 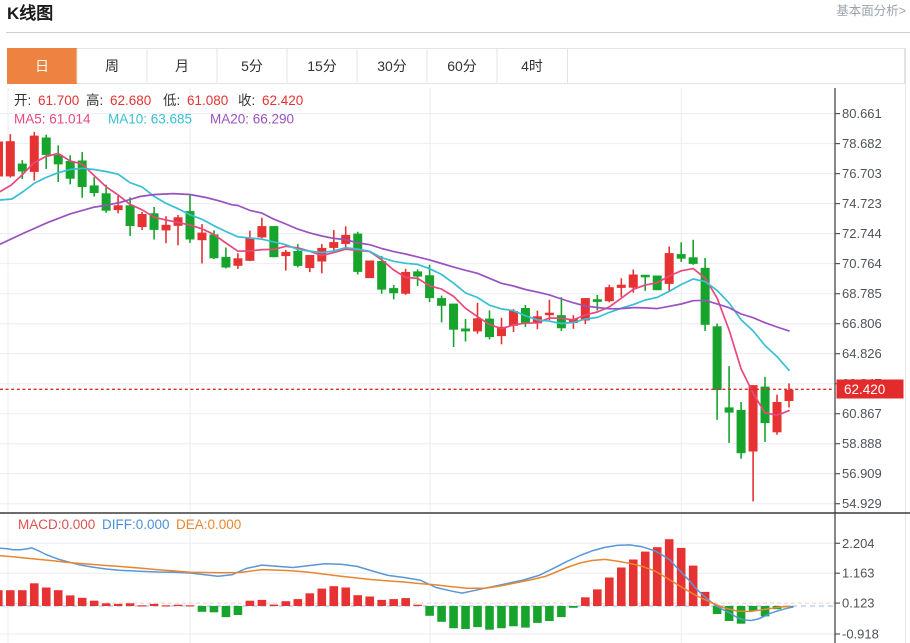 I want to click on svg-text: DIFF:0.000, so click(x=136, y=524).